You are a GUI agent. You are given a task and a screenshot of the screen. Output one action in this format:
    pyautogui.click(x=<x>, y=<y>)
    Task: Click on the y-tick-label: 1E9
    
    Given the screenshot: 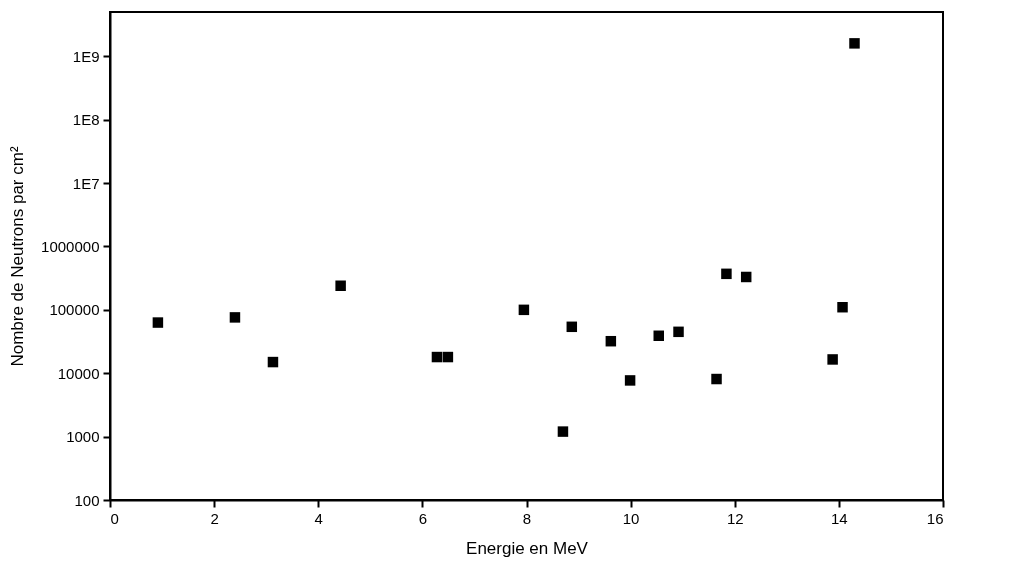 What is the action you would take?
    pyautogui.click(x=86, y=56)
    